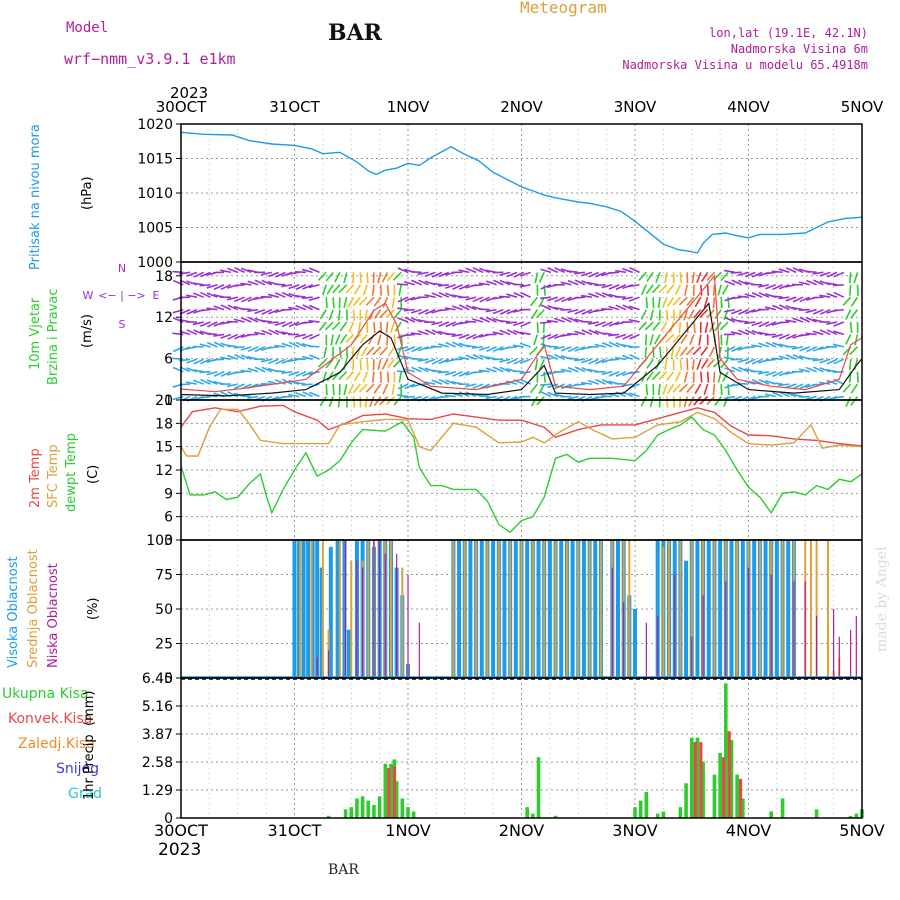 The height and width of the screenshot is (900, 900). What do you see at coordinates (748, 830) in the screenshot?
I see `x-tick-label-bottom: 4NOV` at bounding box center [748, 830].